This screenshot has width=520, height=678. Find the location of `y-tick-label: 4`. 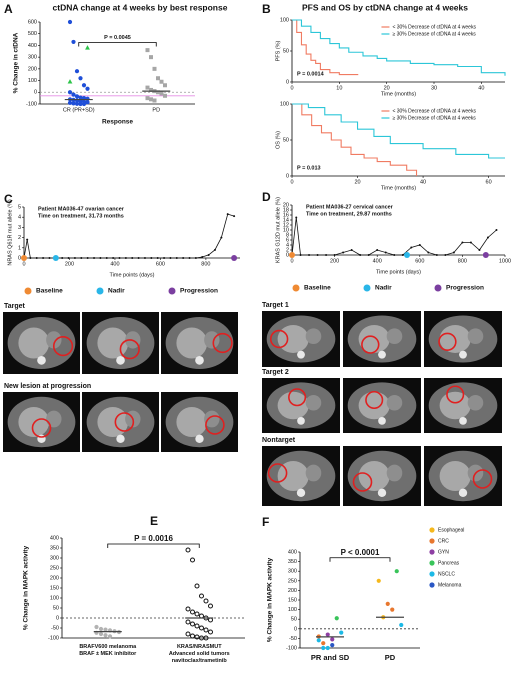

y-tick-label: 4 is located at coordinates (19, 218).